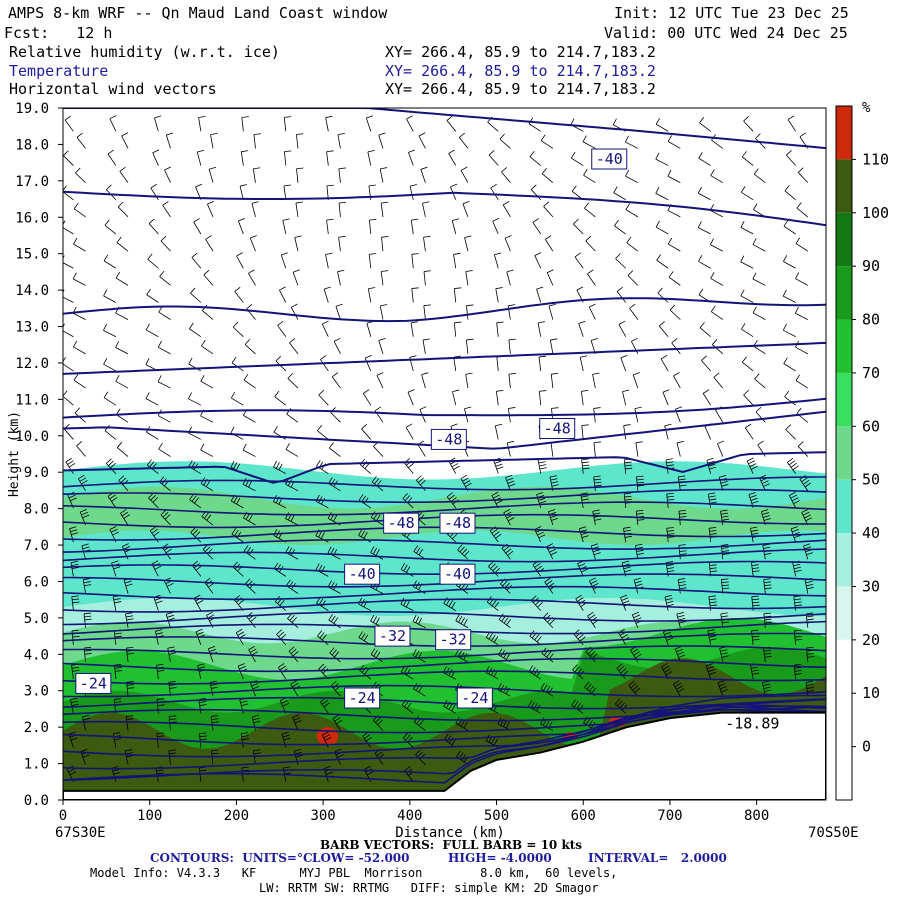 The width and height of the screenshot is (900, 900). What do you see at coordinates (36, 765) in the screenshot?
I see `y-tick-label: 1.0` at bounding box center [36, 765].